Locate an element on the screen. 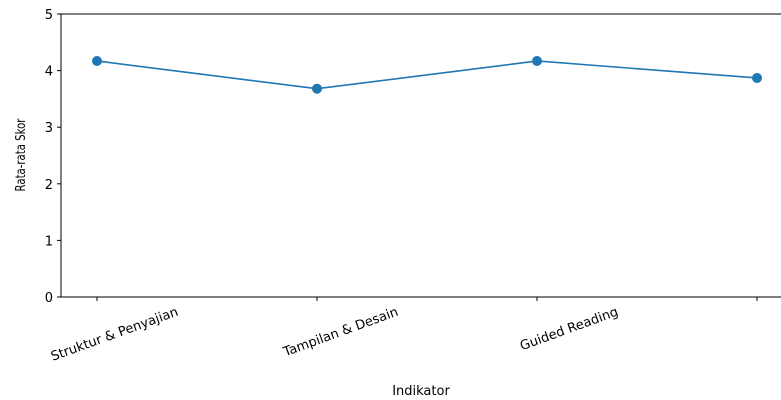  y-ticks: 0 1 2 3 4 5 is located at coordinates (53, 157).